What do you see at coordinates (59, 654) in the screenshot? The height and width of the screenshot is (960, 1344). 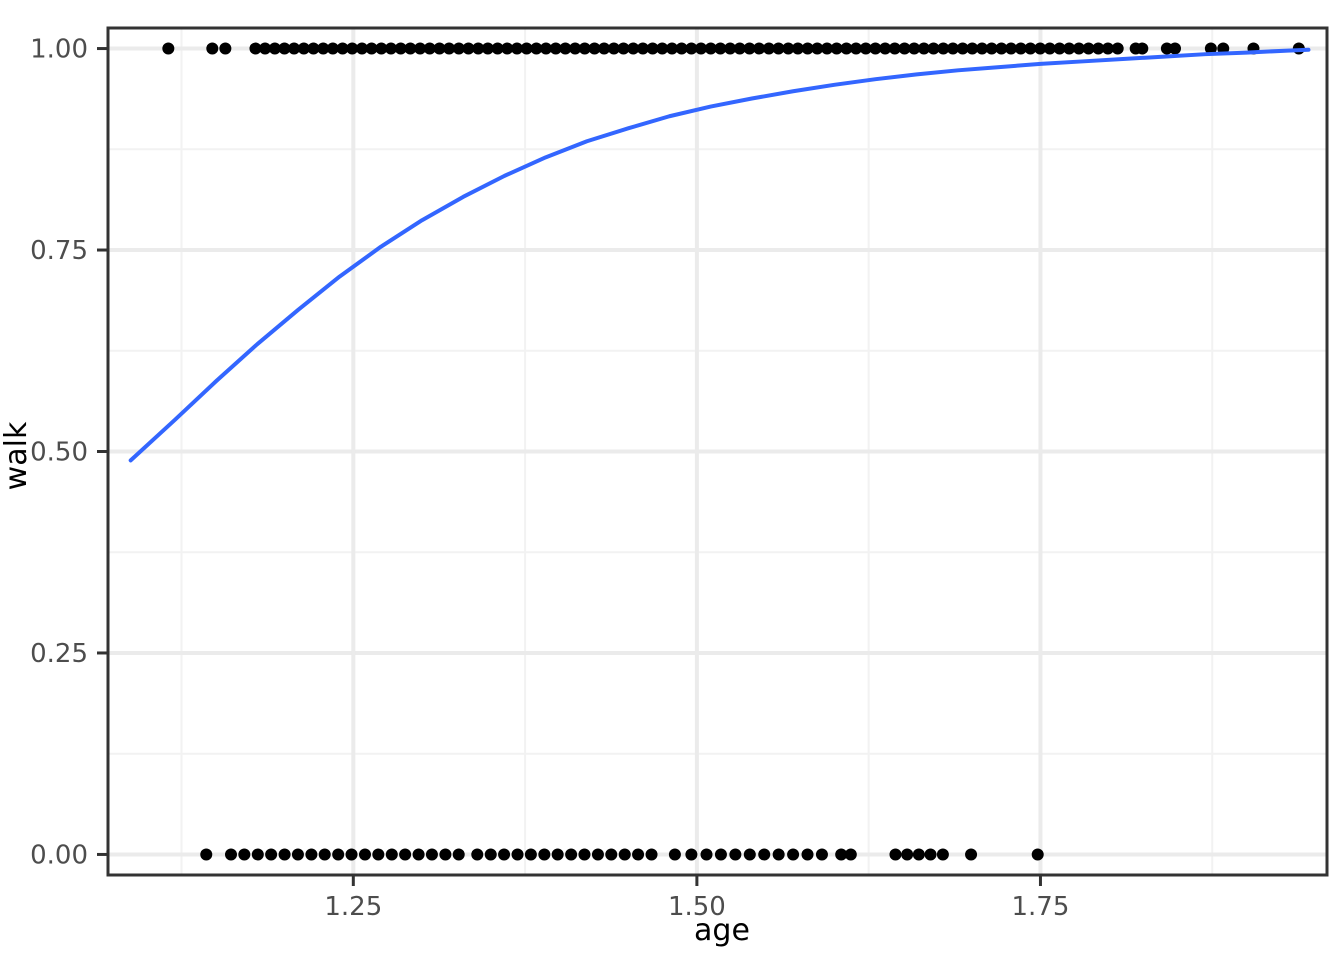 I see `y-tick-label: 0.25` at bounding box center [59, 654].